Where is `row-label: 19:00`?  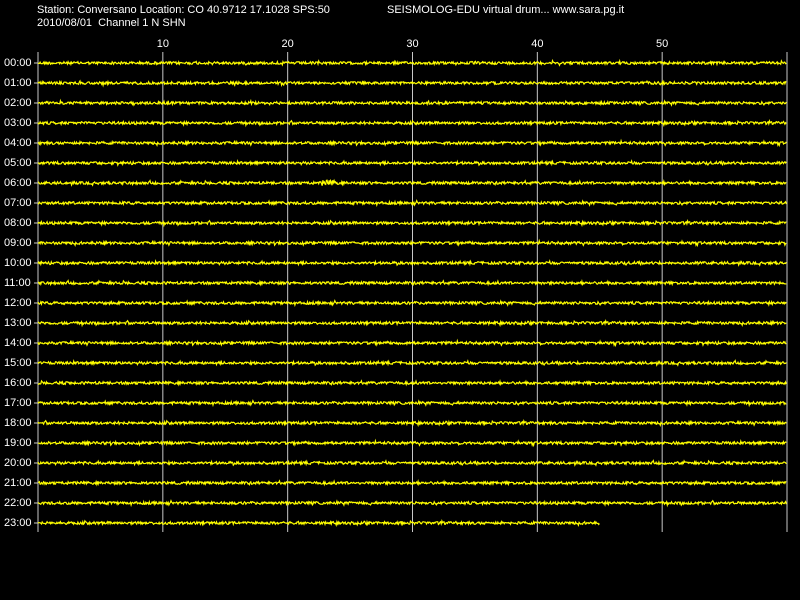
row-label: 19:00 is located at coordinates (18, 443).